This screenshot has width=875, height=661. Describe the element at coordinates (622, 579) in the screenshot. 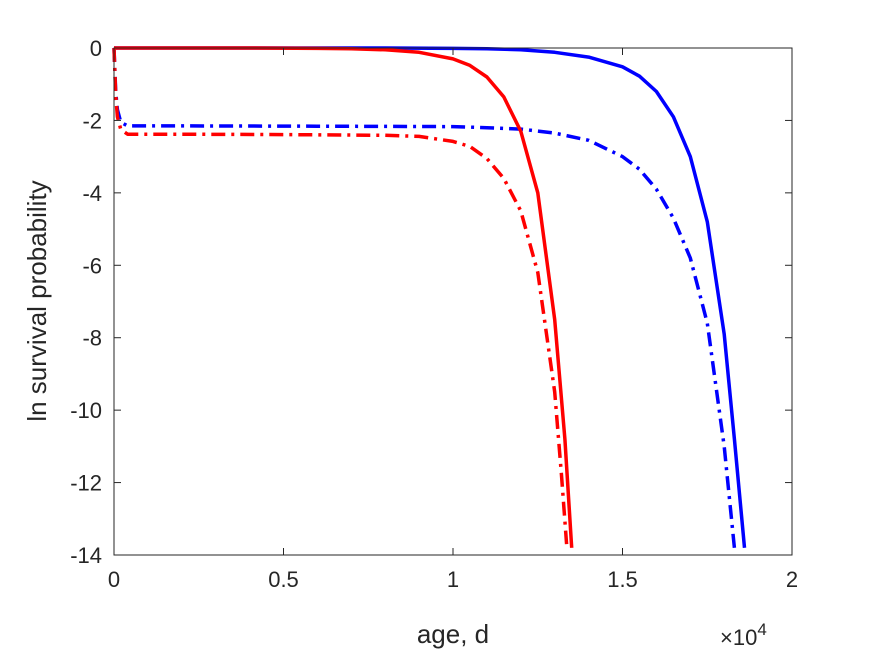

I see `x-tick-label: 1.5` at that location.